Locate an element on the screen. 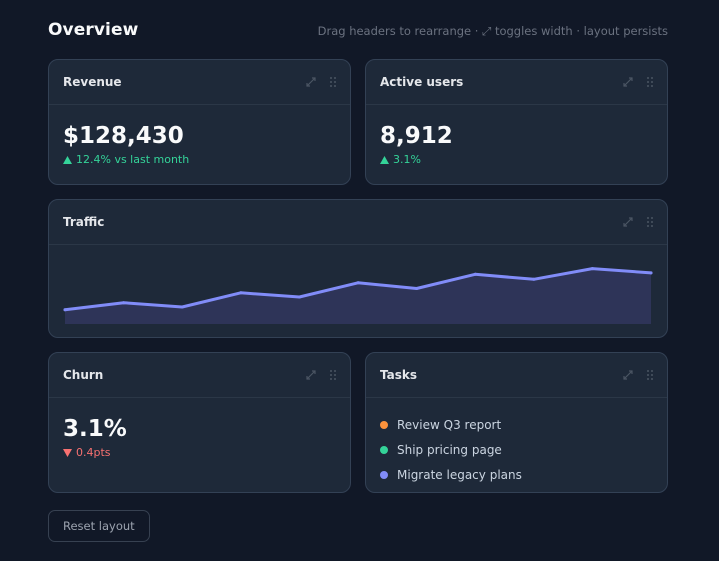  active-users-delta: 3.1% is located at coordinates (516, 159).